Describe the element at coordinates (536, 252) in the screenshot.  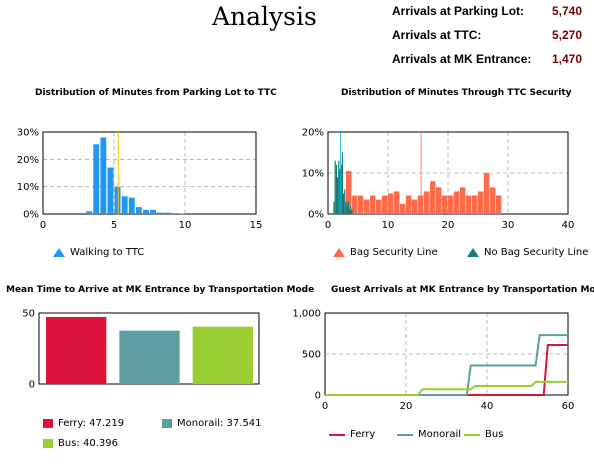
I see `legend-label: No Bag Security Line` at that location.